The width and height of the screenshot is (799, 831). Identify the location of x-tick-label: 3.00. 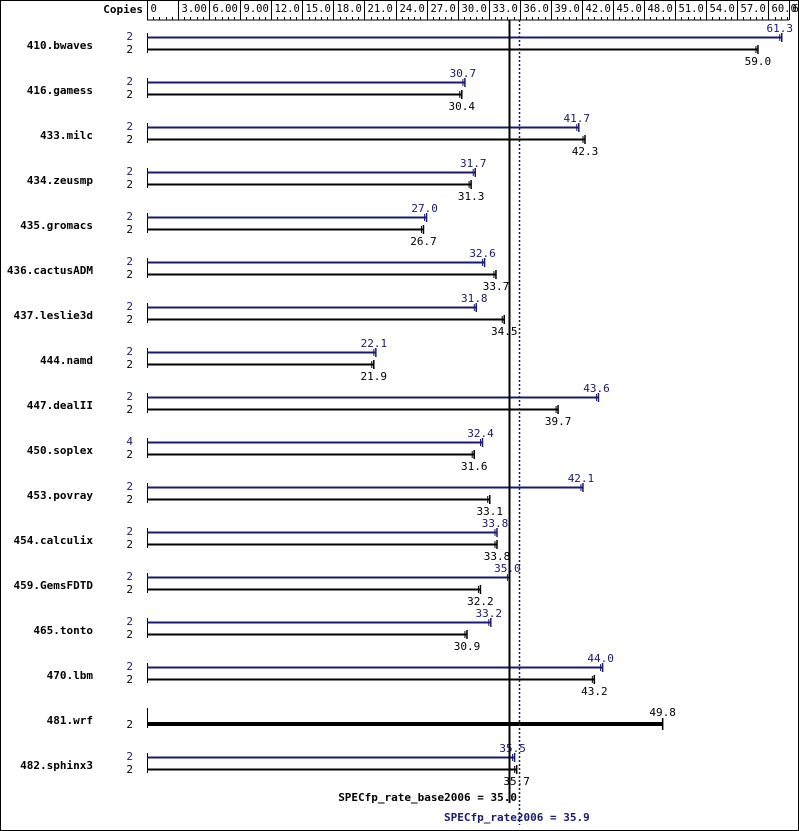
(194, 9).